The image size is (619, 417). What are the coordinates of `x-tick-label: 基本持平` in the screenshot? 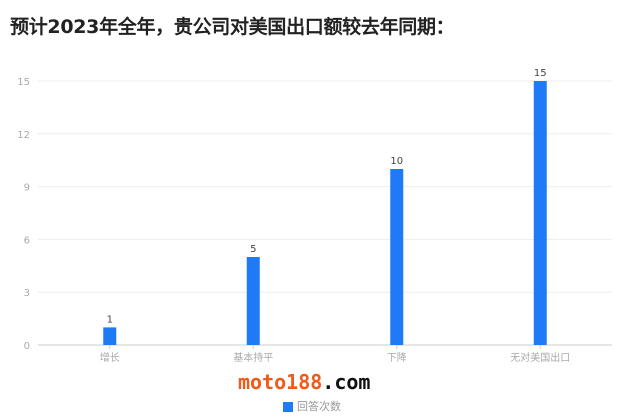 It's located at (253, 357).